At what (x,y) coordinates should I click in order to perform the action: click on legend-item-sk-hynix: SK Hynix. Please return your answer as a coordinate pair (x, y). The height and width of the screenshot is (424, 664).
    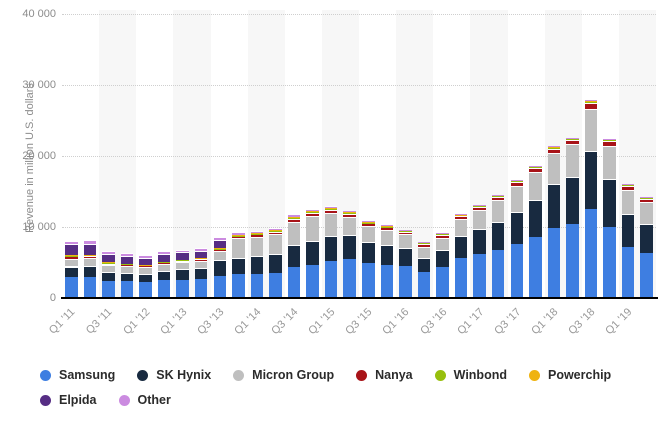
    Looking at the image, I should click on (174, 375).